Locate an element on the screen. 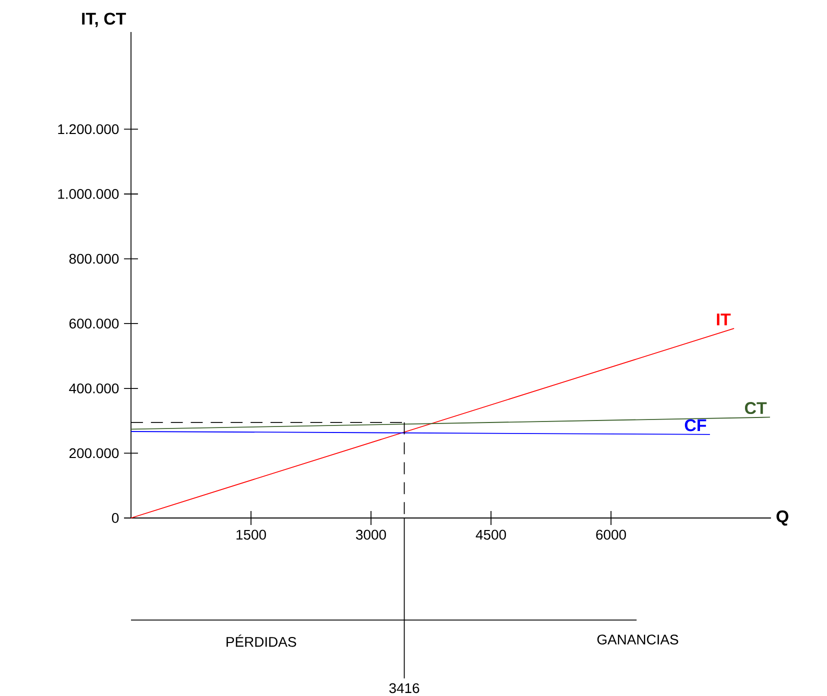 The height and width of the screenshot is (696, 827). x-tick-label: 6000 is located at coordinates (611, 535).